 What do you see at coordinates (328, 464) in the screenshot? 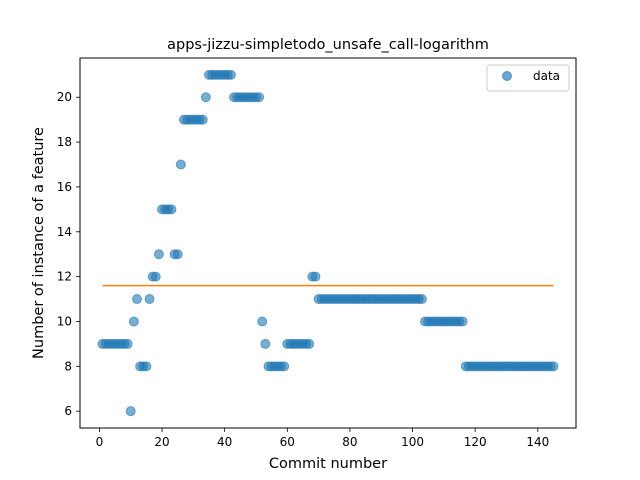
I see `x-axis-label: Commit number` at bounding box center [328, 464].